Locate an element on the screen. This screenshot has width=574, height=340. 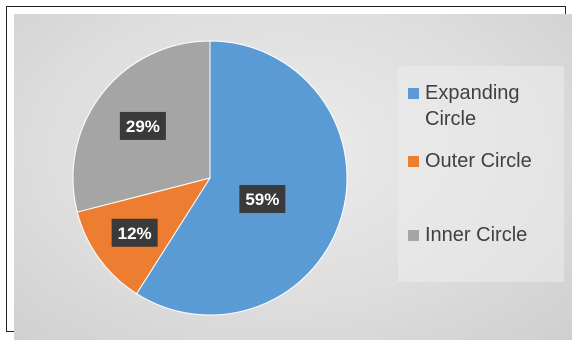
data-label-inner-circle: 29% is located at coordinates (142, 125).